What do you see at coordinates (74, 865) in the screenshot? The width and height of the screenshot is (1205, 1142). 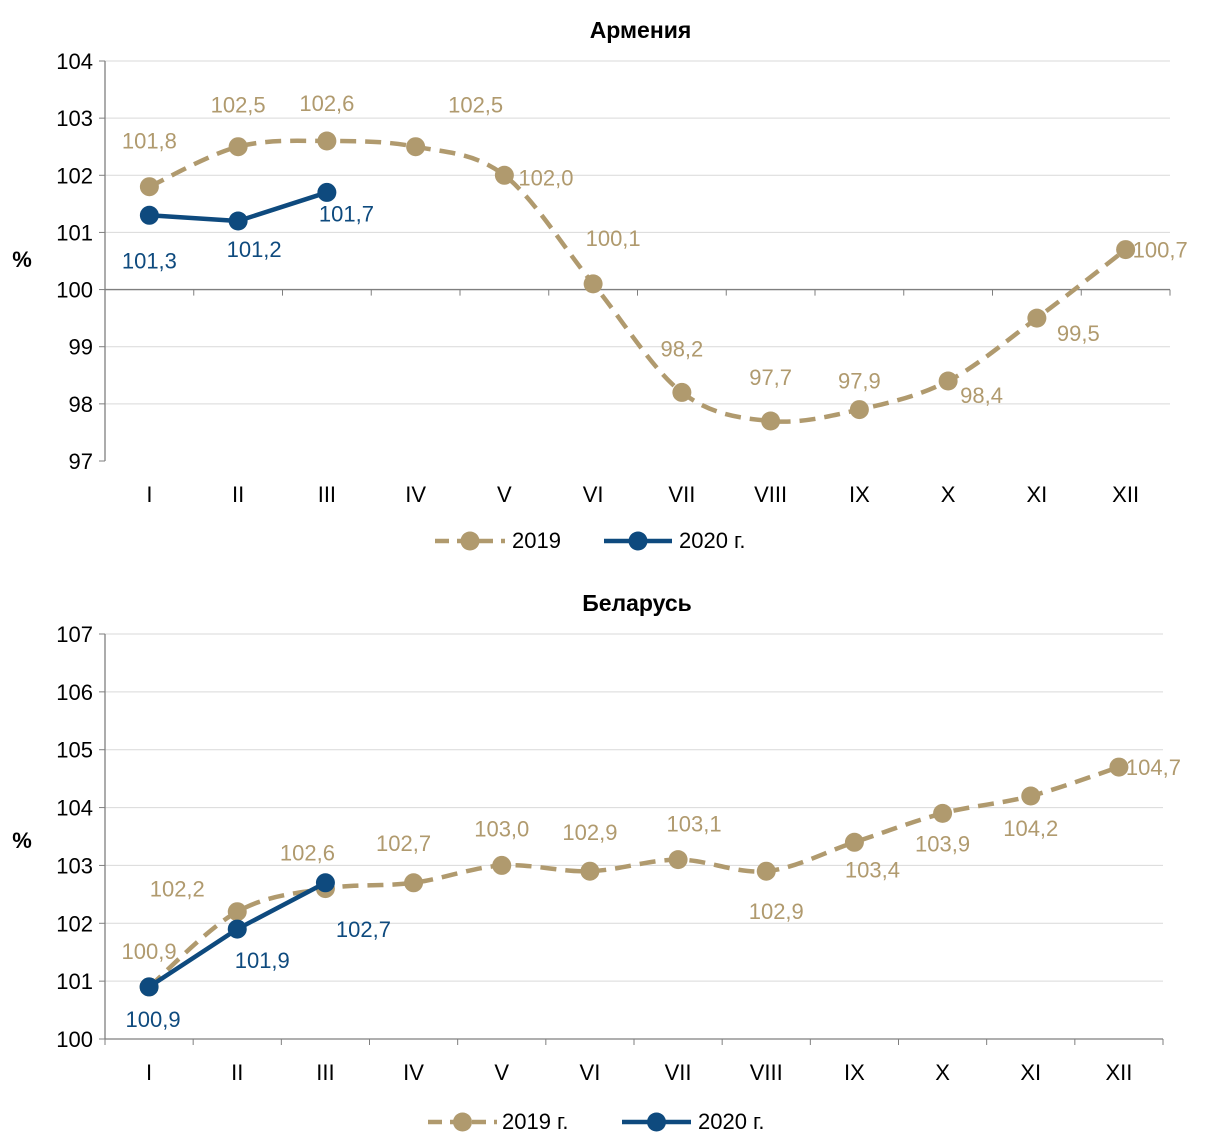 I see `chart-2-y-tick-label: 103` at bounding box center [74, 865].